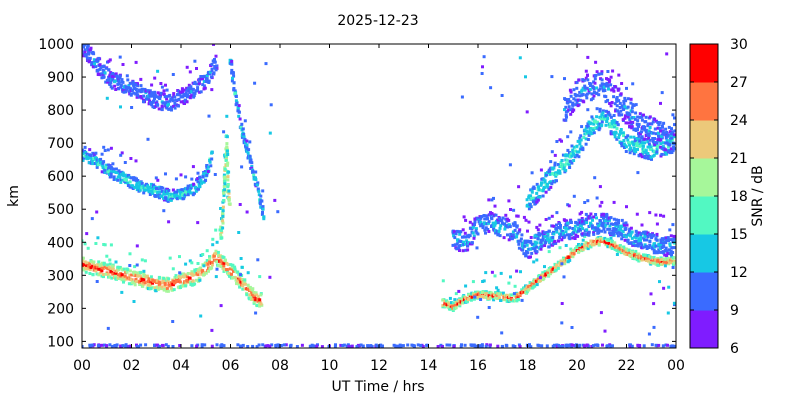  What do you see at coordinates (330, 366) in the screenshot?
I see `x-tick-label: 10` at bounding box center [330, 366].